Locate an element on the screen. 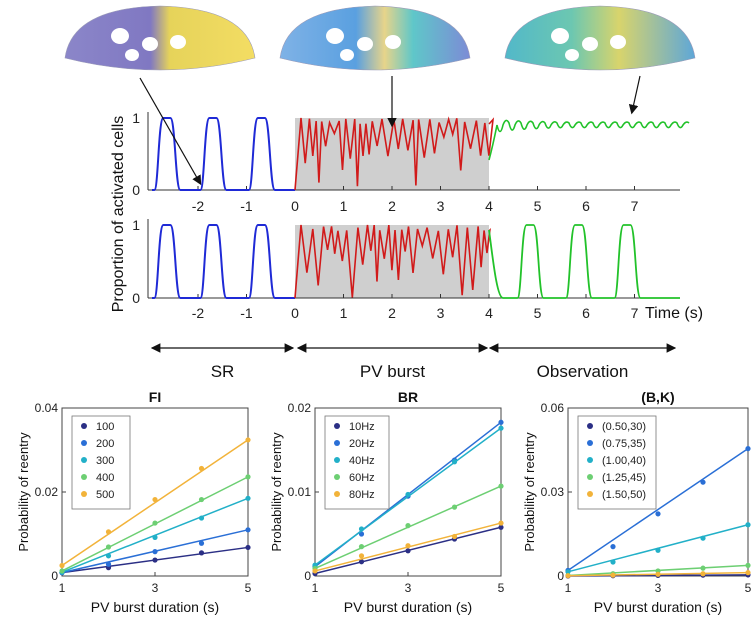  observation-trace-top is located at coordinates (589, 140).